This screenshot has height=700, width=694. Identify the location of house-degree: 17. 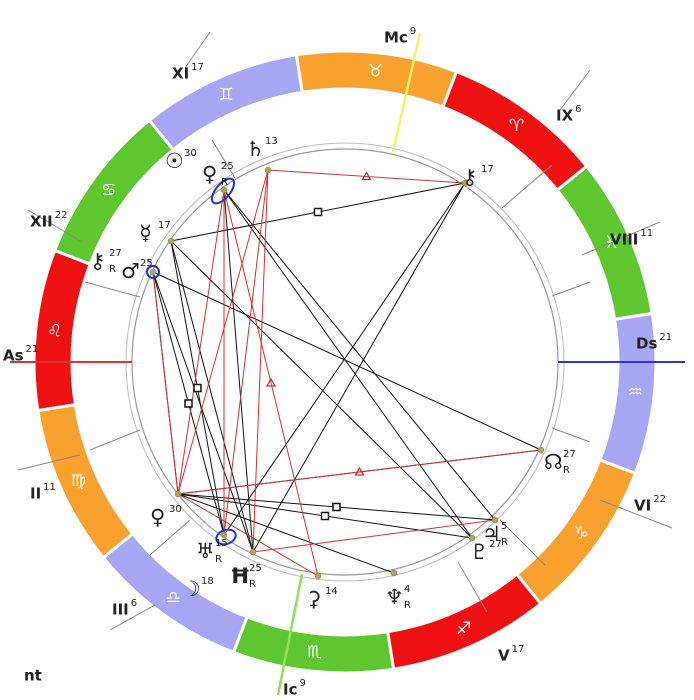
(197, 67).